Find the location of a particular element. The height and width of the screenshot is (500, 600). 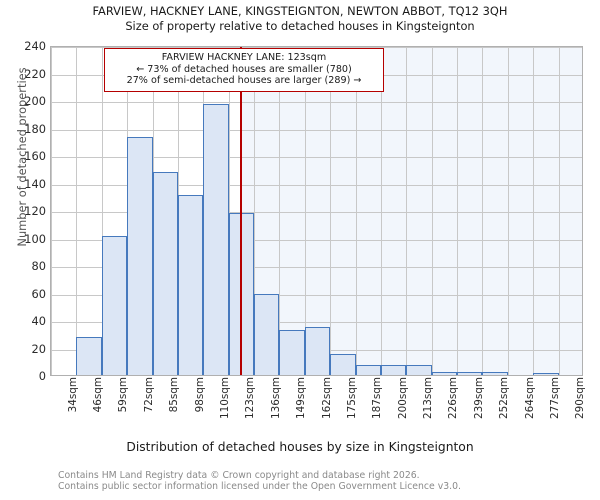

x-axis-tick-label: 252sqm is located at coordinates (504, 398).